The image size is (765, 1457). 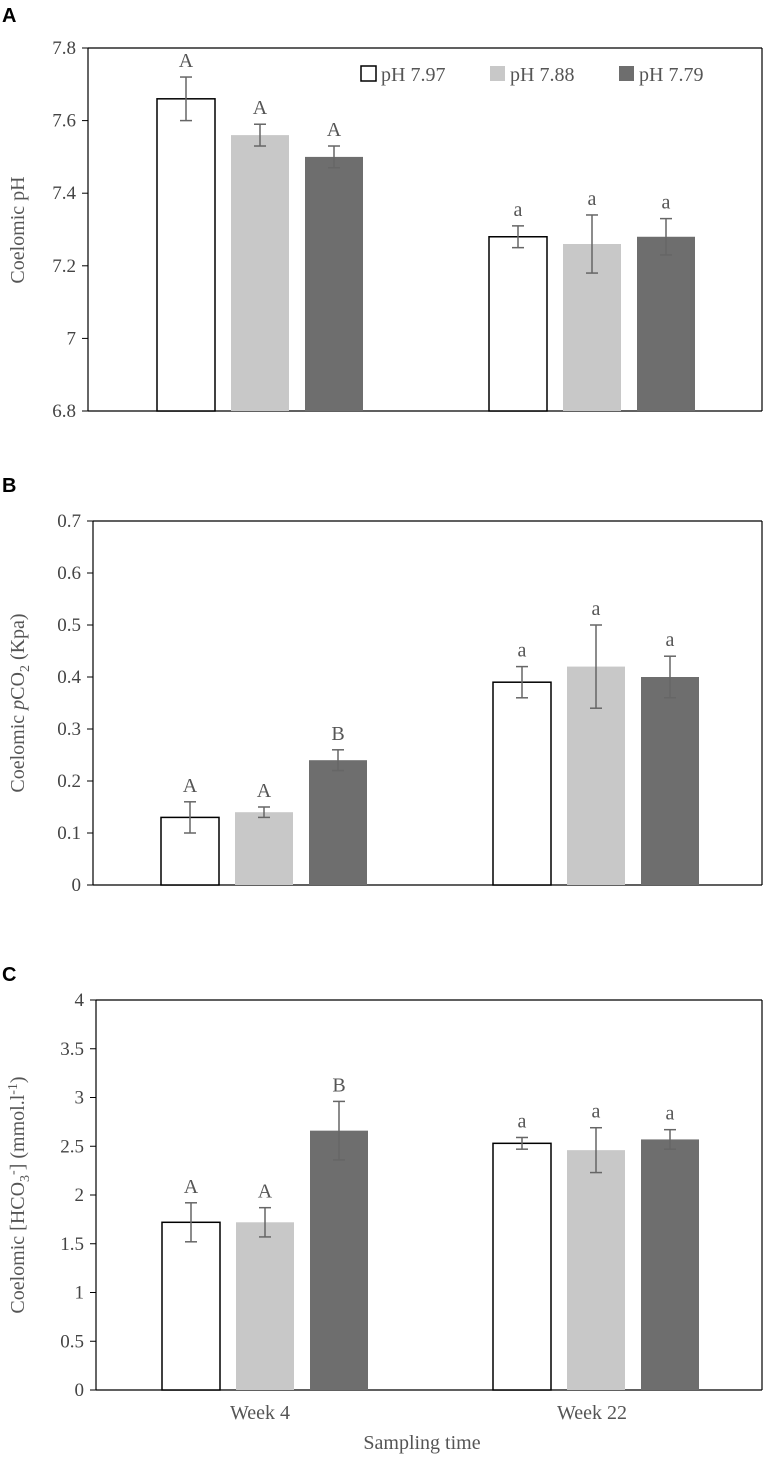 What do you see at coordinates (64, 121) in the screenshot?
I see `y-tick-label: 7.6` at bounding box center [64, 121].